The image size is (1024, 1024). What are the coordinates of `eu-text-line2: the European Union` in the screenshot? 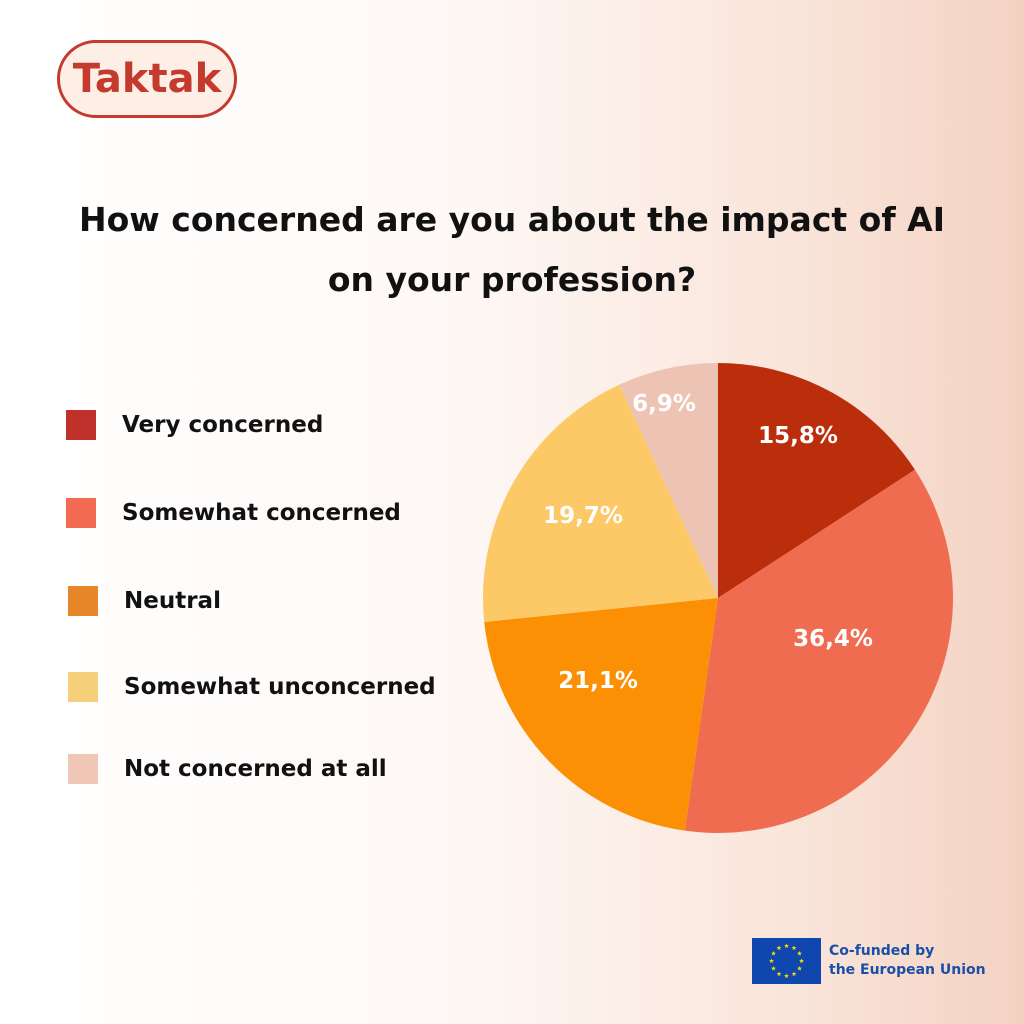 It's located at (907, 970).